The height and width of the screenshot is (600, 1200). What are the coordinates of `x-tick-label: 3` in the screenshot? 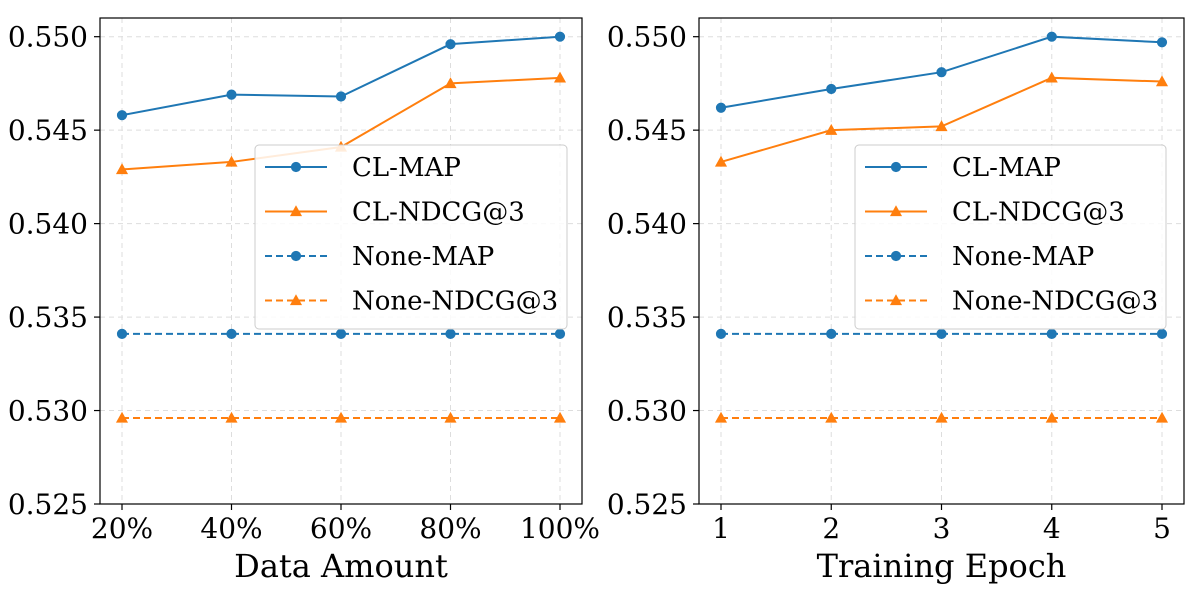 It's located at (942, 528).